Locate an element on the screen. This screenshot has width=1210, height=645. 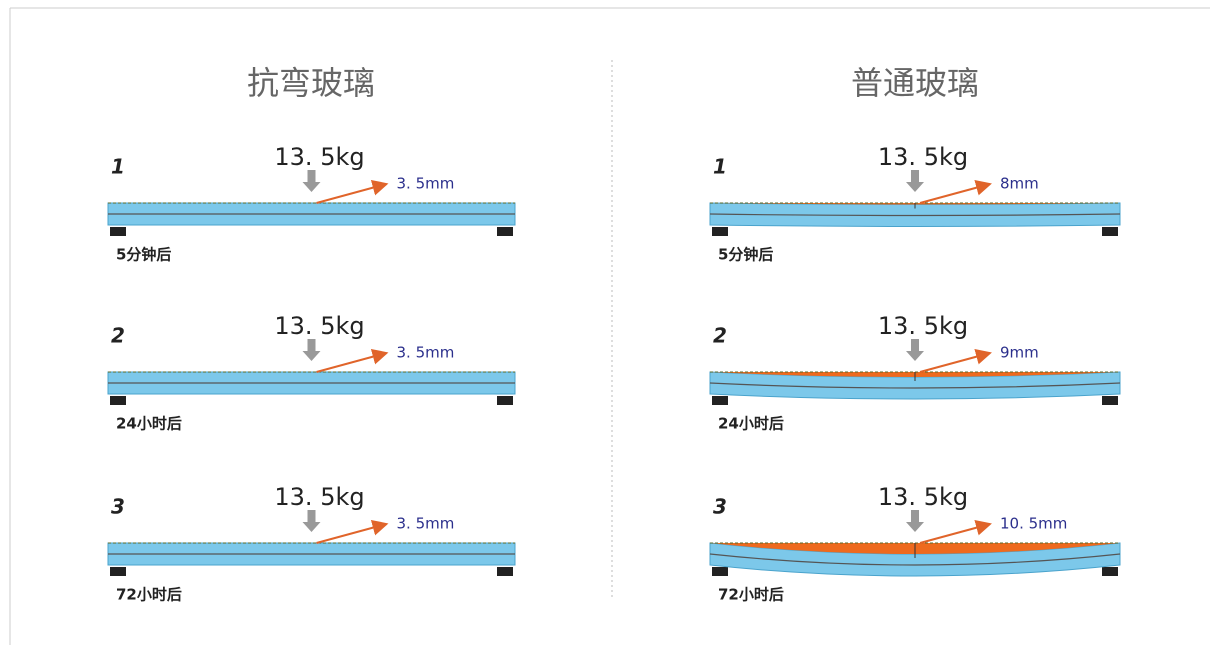
glass is located at coordinates (915, 385).